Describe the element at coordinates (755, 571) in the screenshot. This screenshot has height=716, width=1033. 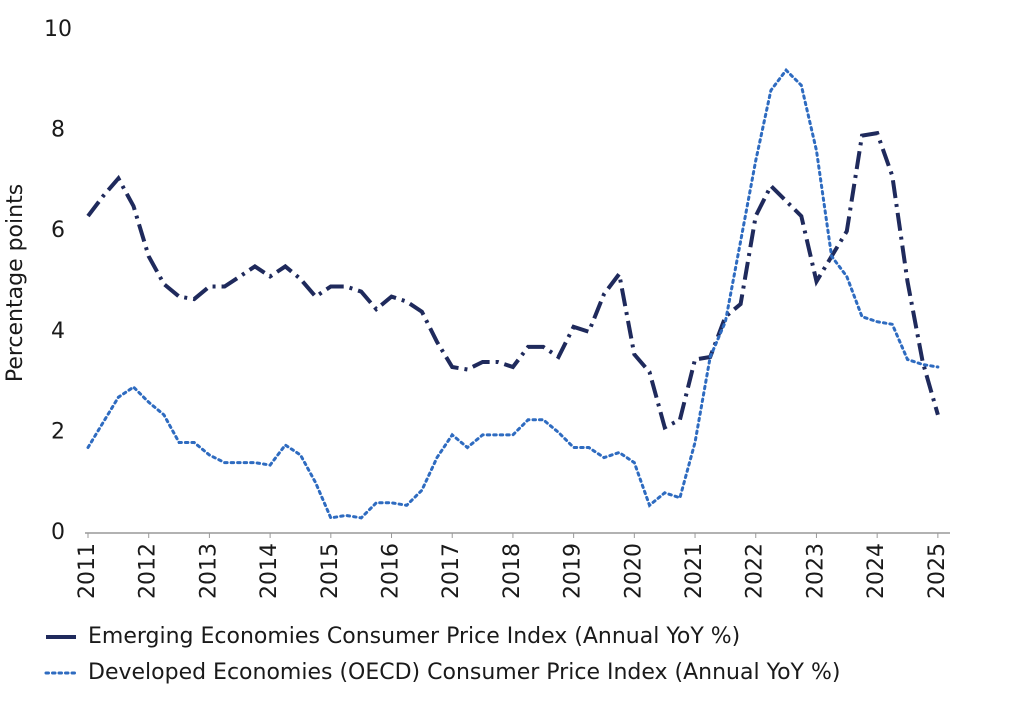
I see `x-tick-label: 2022` at that location.